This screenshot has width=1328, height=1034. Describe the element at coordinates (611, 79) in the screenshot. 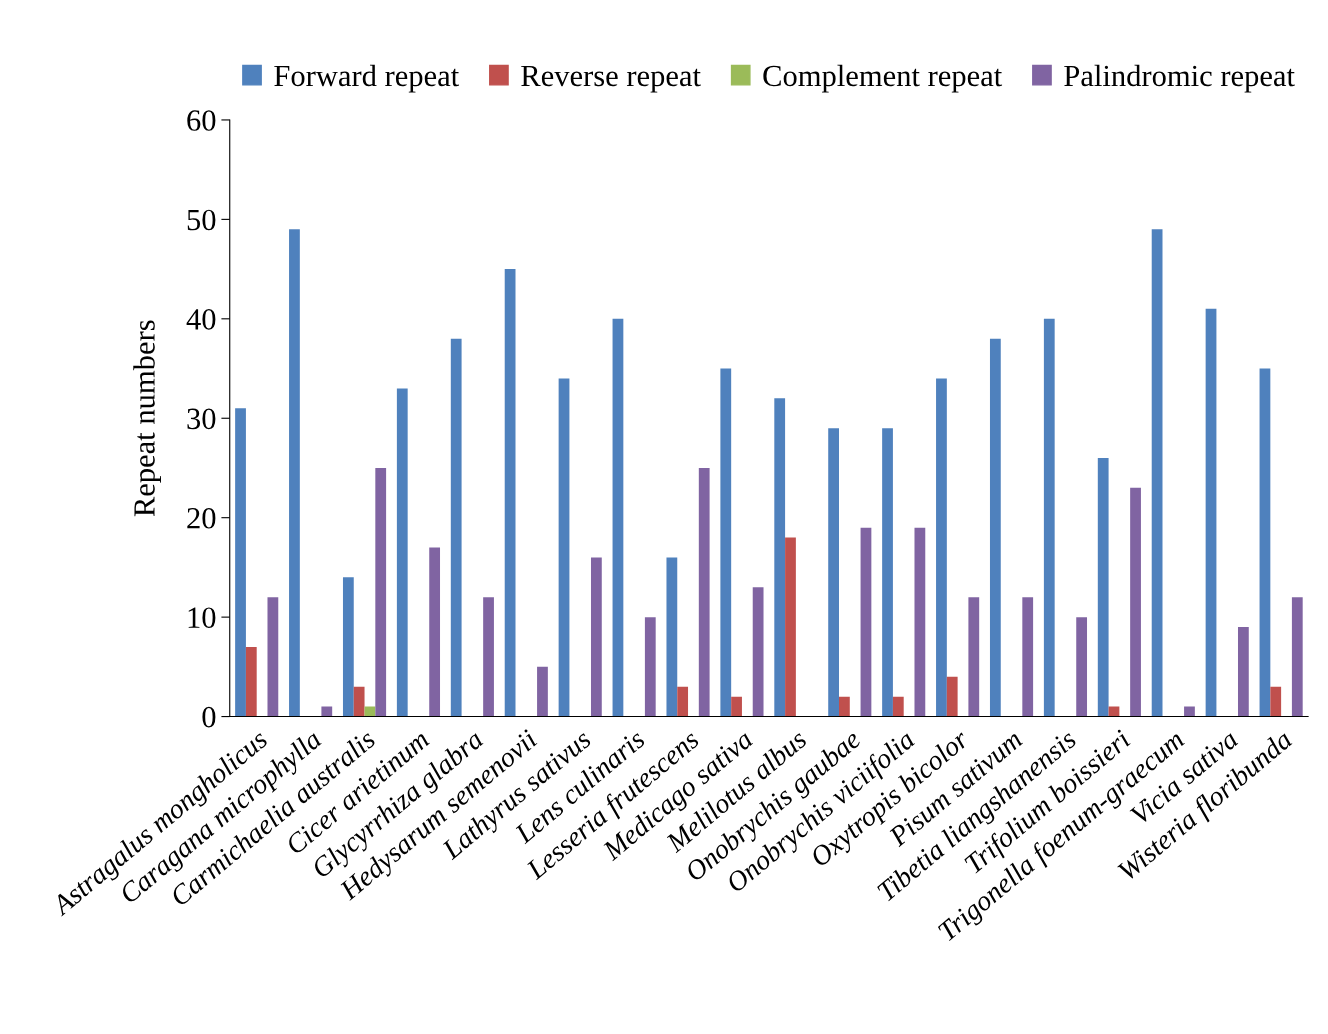

I see `legend-label: Reverse repeat` at that location.